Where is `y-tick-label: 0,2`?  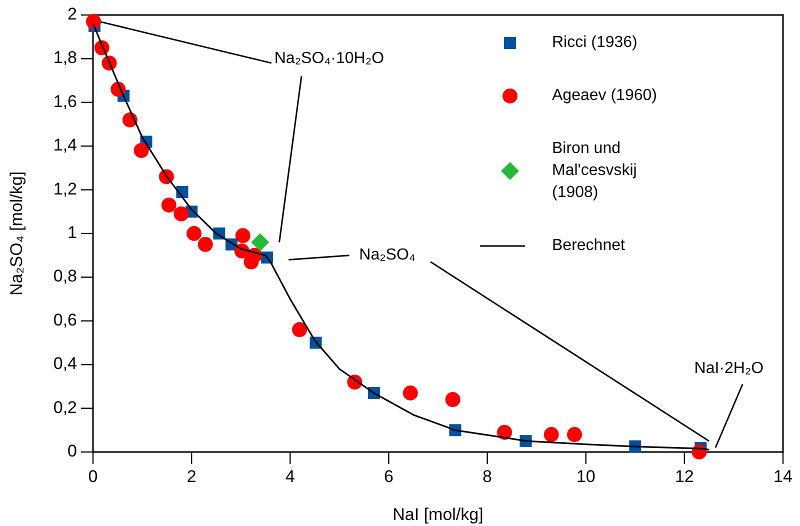
y-tick-label: 0,2 is located at coordinates (65, 407).